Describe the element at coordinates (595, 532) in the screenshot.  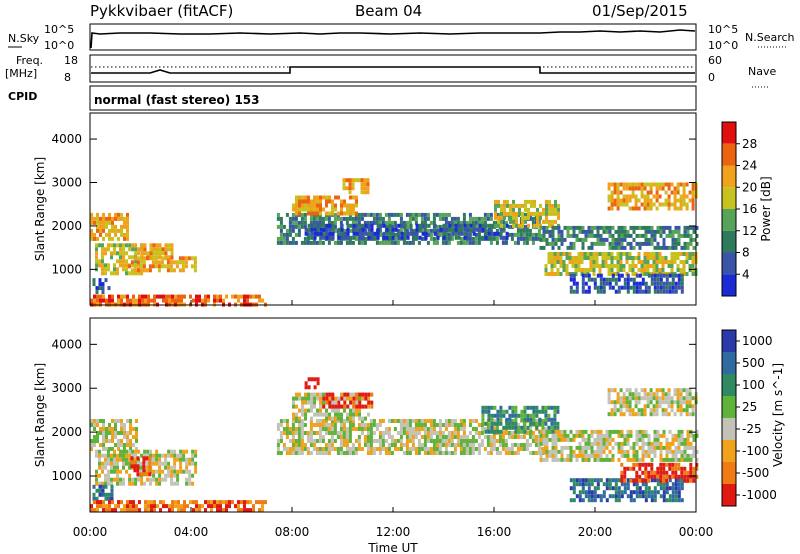
I see `x-tick-label: 20:00` at that location.